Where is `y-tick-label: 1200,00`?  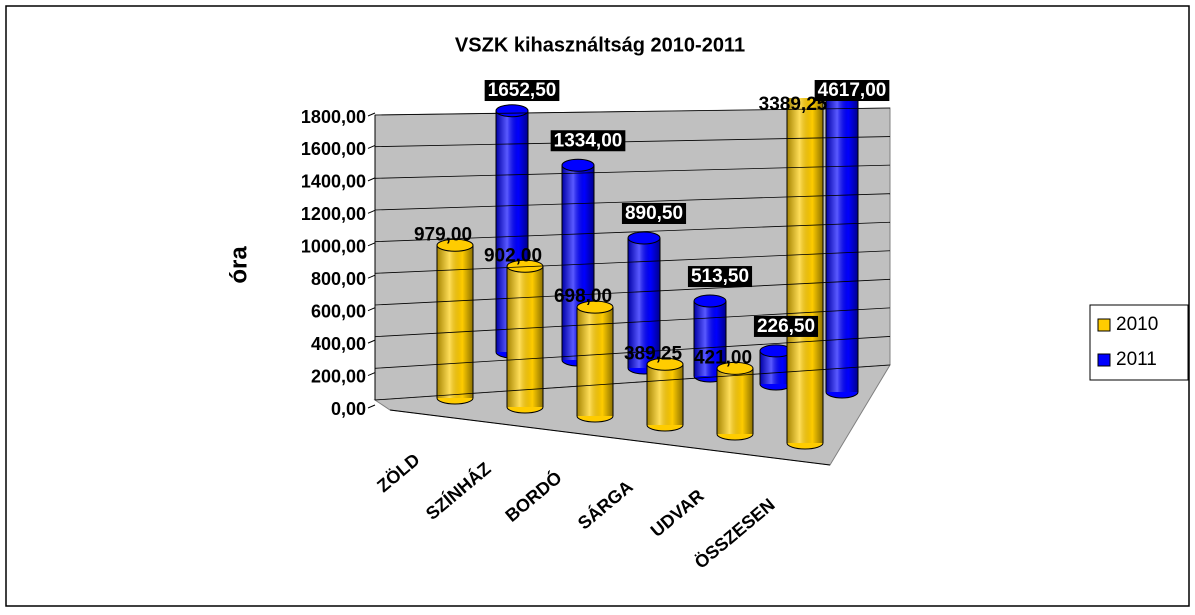 y-tick-label: 1200,00 is located at coordinates (333, 214).